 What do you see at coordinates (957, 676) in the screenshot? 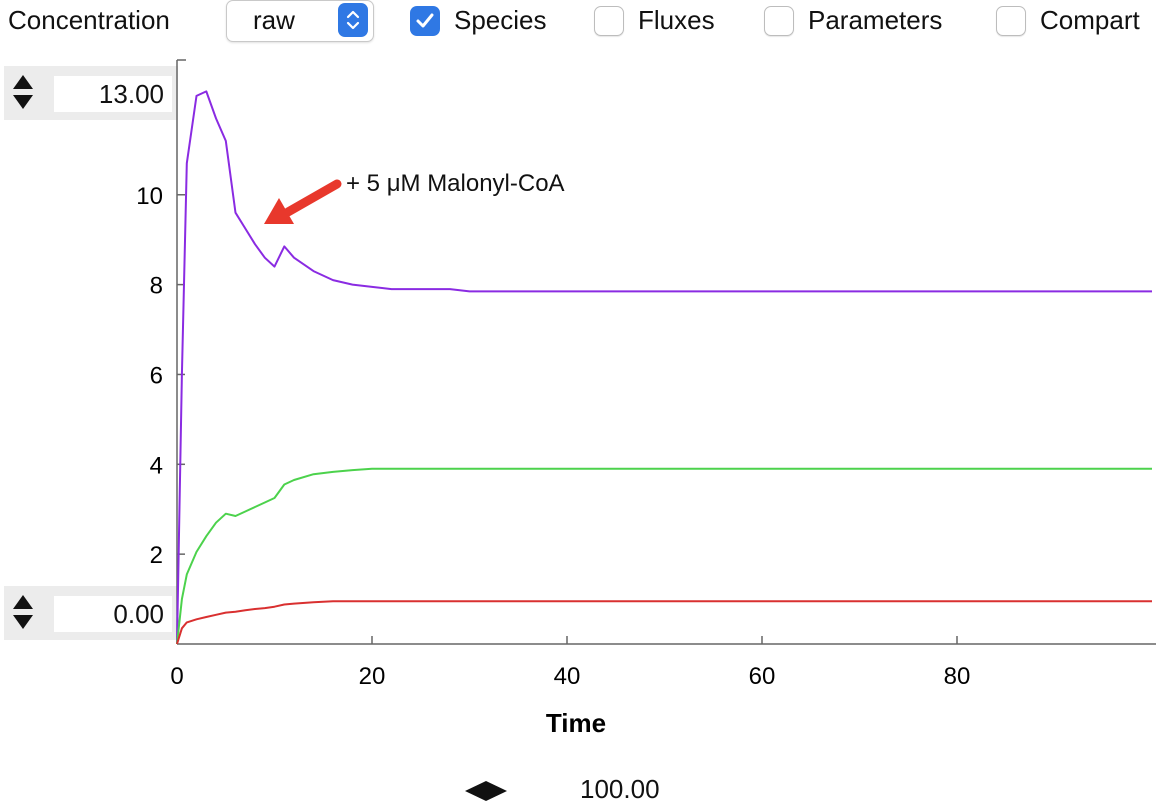
I see `x-tick-label: 80` at bounding box center [957, 676].